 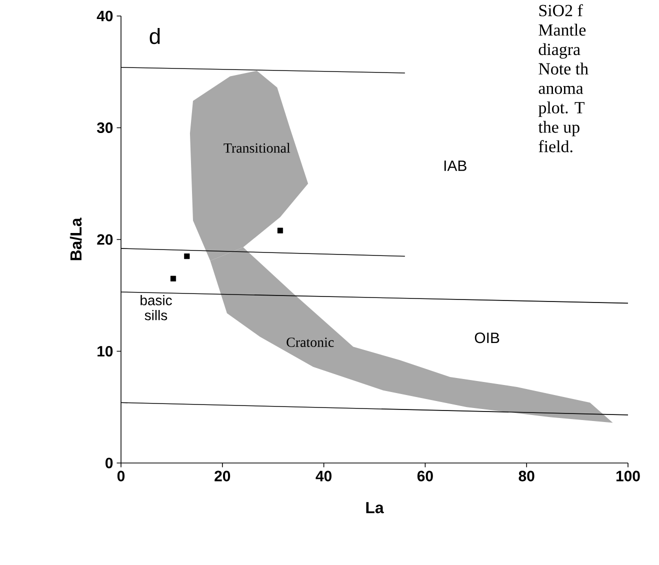 I want to click on annotation: plot. T, so click(x=561, y=109).